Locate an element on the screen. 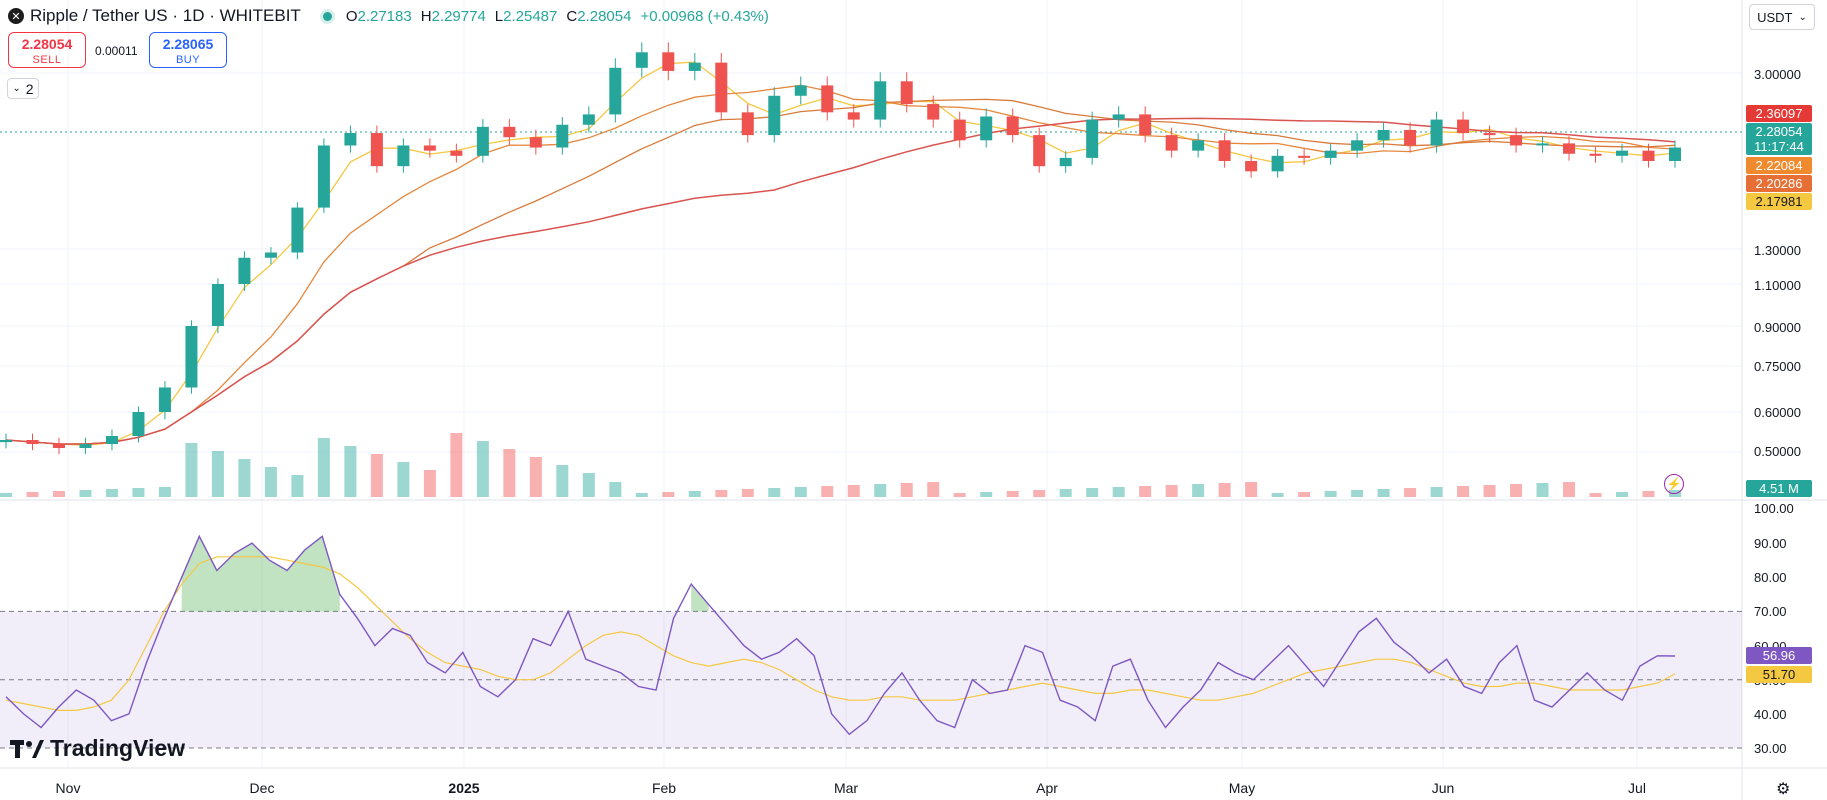  ma-tag-orange: 2.22084 is located at coordinates (1779, 165).